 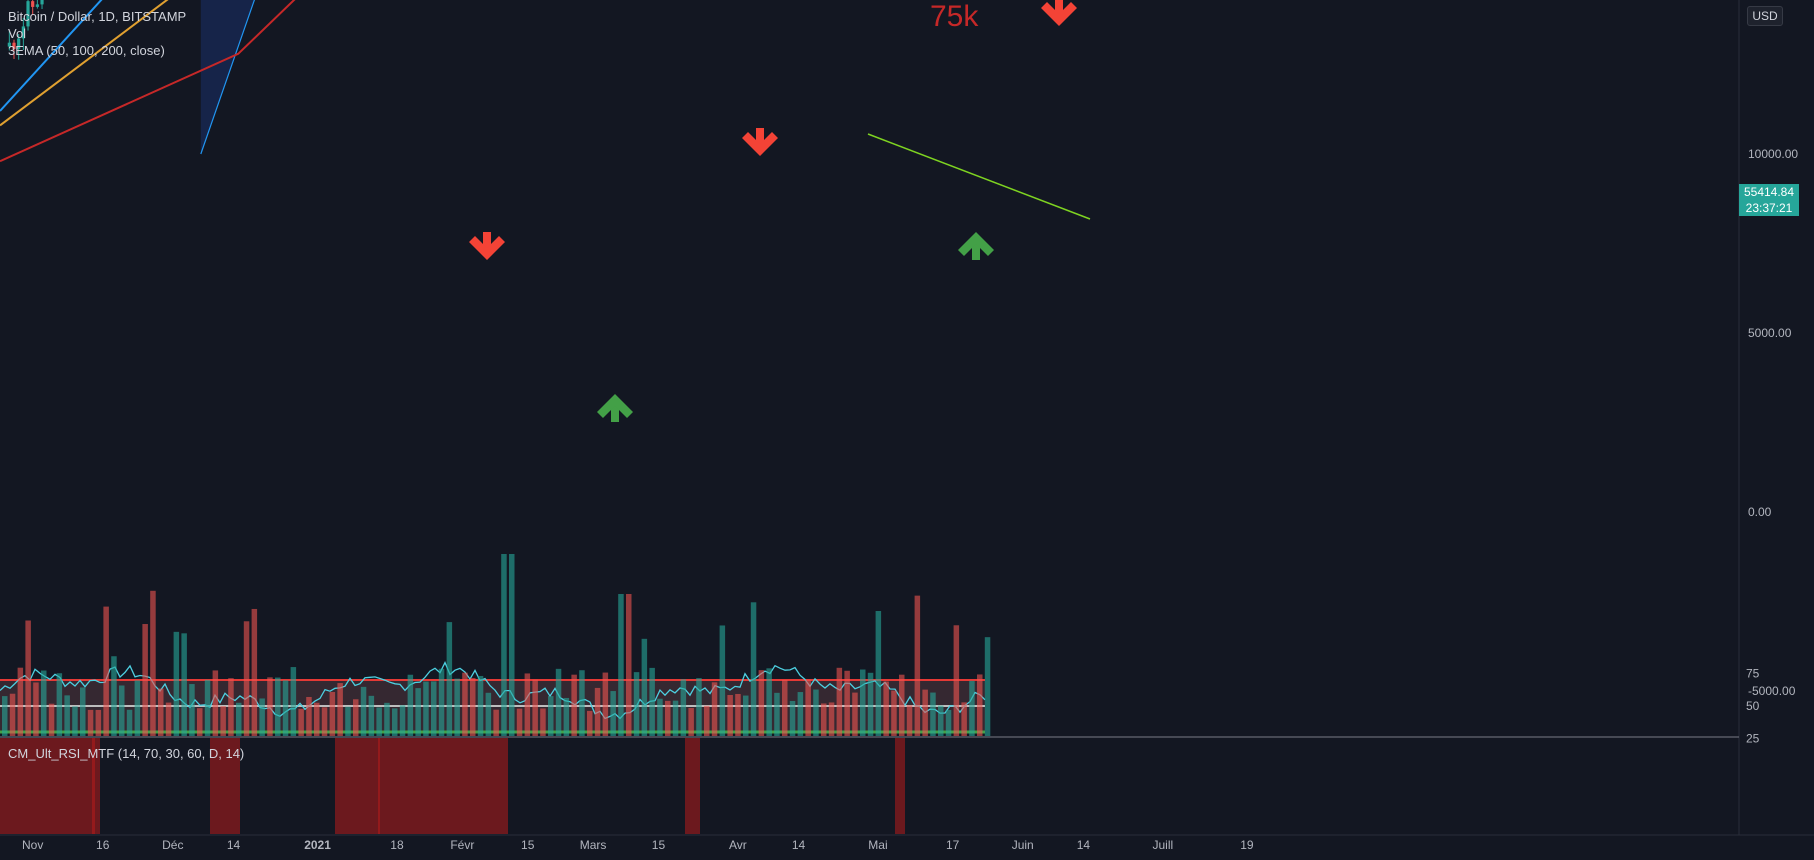 I want to click on price-tick-label: -5000.00, so click(x=1772, y=691).